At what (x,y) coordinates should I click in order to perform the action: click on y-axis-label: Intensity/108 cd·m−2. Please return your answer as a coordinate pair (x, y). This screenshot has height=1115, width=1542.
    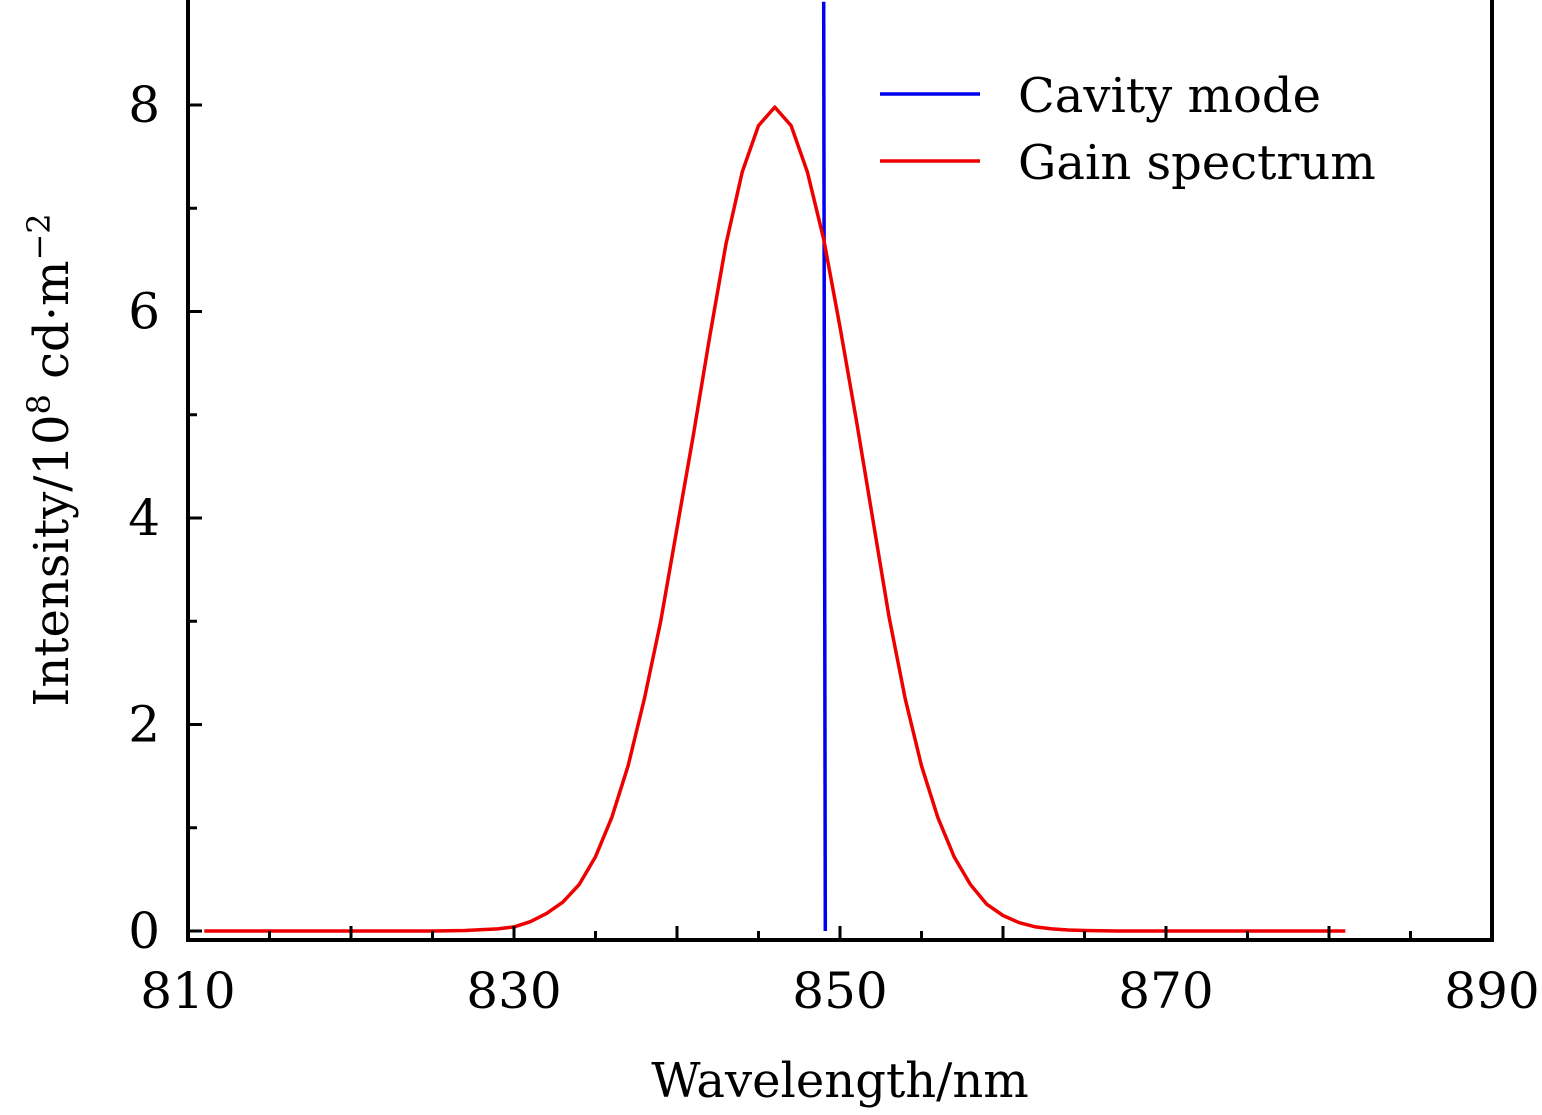
    Looking at the image, I should click on (50, 459).